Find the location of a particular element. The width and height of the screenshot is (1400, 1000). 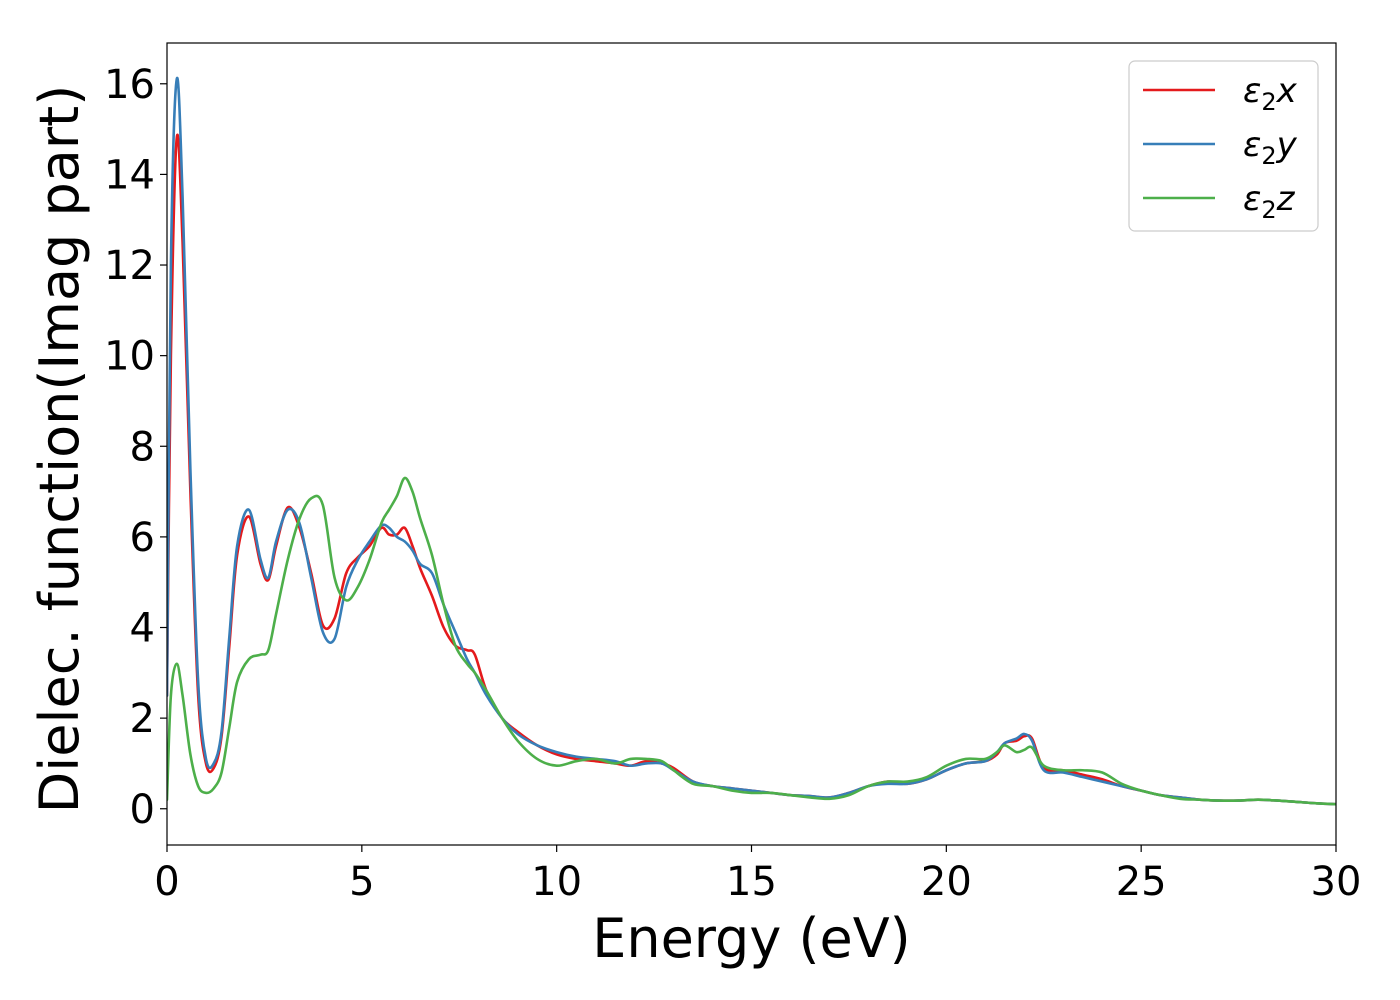

y-tick-label: 8 is located at coordinates (142, 447).